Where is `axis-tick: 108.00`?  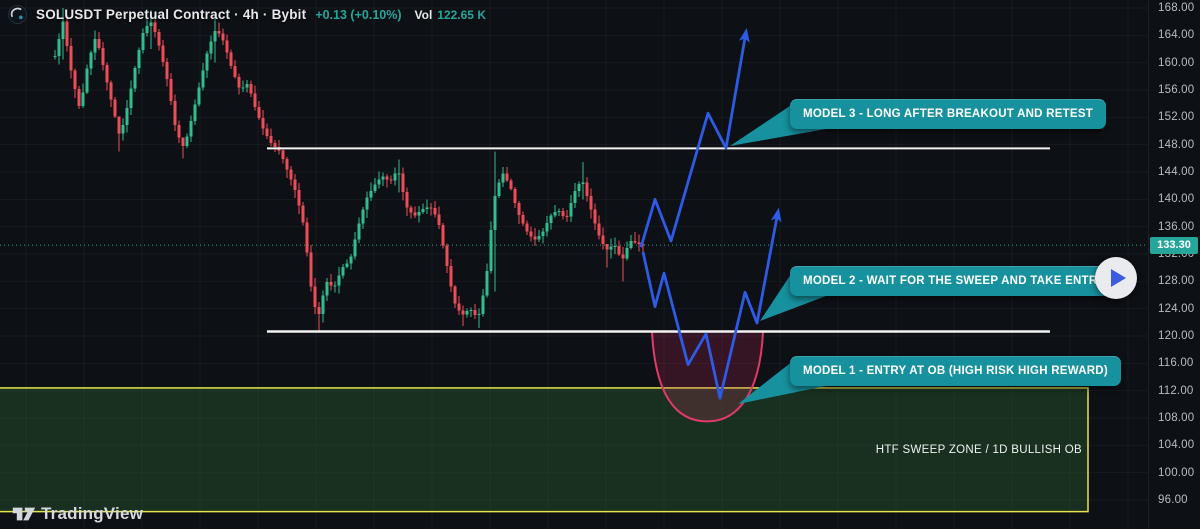 axis-tick: 108.00 is located at coordinates (1176, 418).